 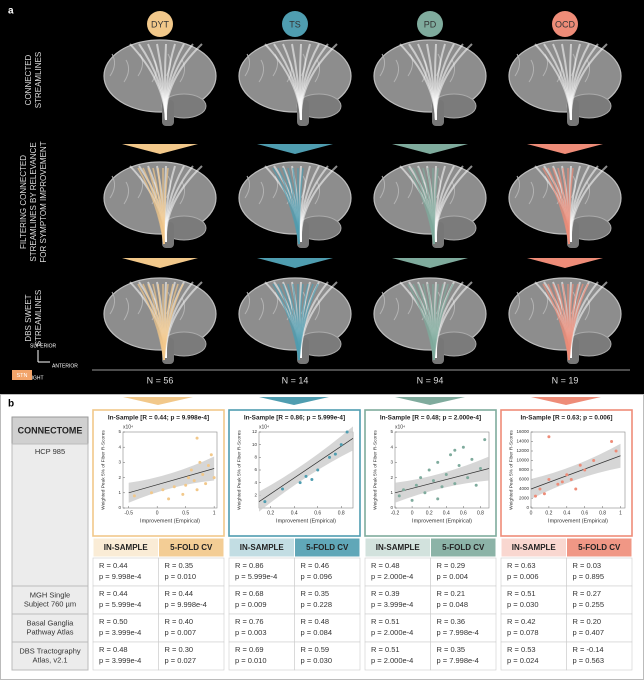 I want to click on y-scale-label: x10⁴, so click(x=264, y=427).